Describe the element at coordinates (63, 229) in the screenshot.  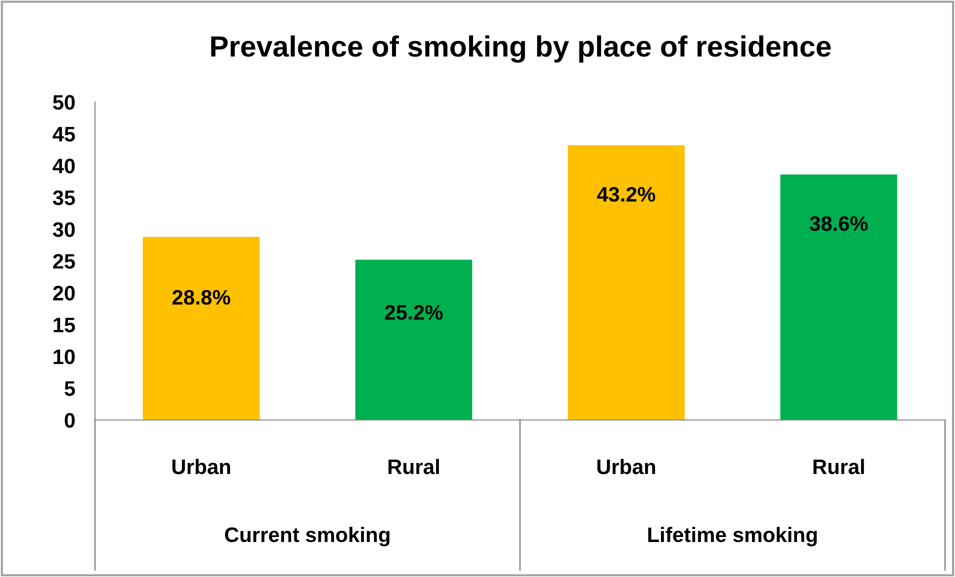
I see `y-tick-label: 30` at that location.